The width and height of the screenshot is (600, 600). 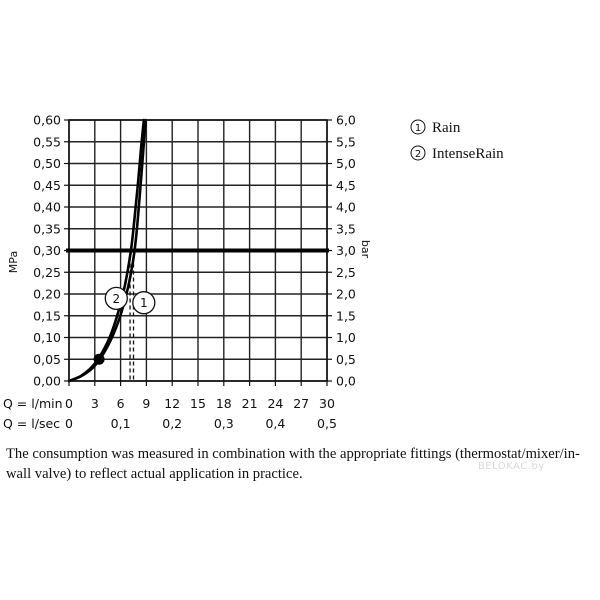 I want to click on x-lsec-tick-label: 0,3, so click(x=224, y=423).